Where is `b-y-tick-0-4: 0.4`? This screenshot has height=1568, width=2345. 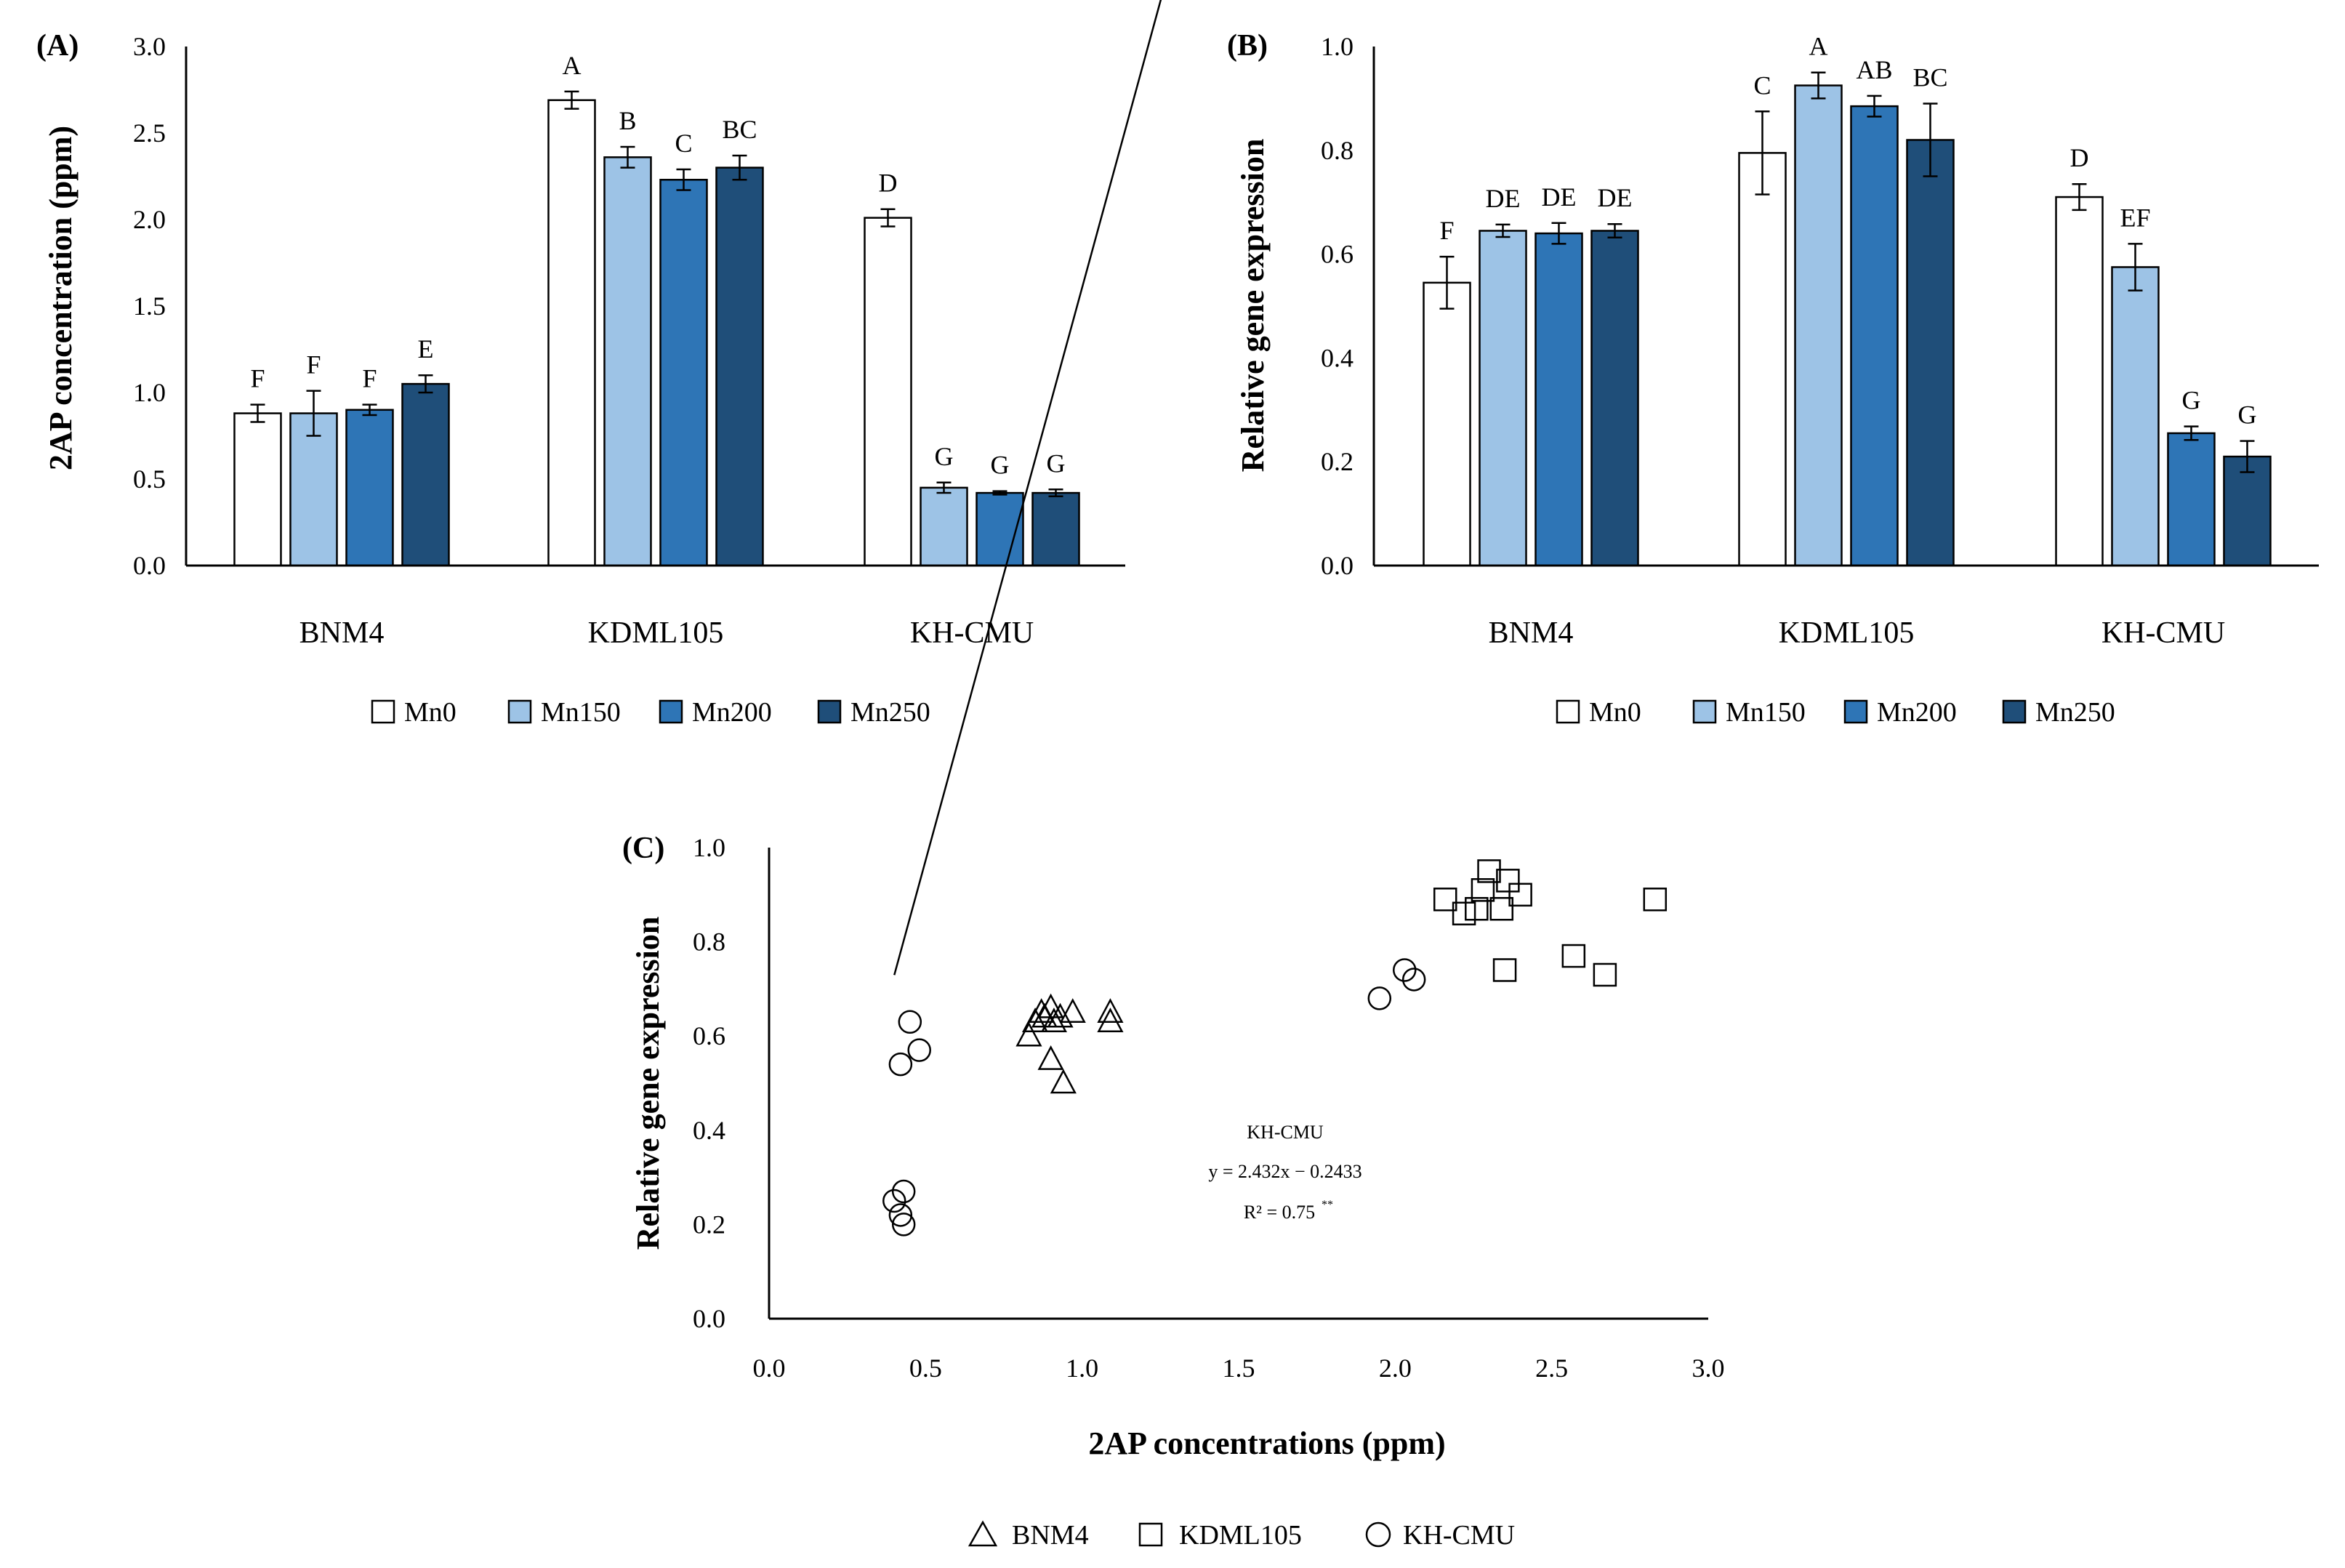
b-y-tick-0-4: 0.4 is located at coordinates (1337, 357).